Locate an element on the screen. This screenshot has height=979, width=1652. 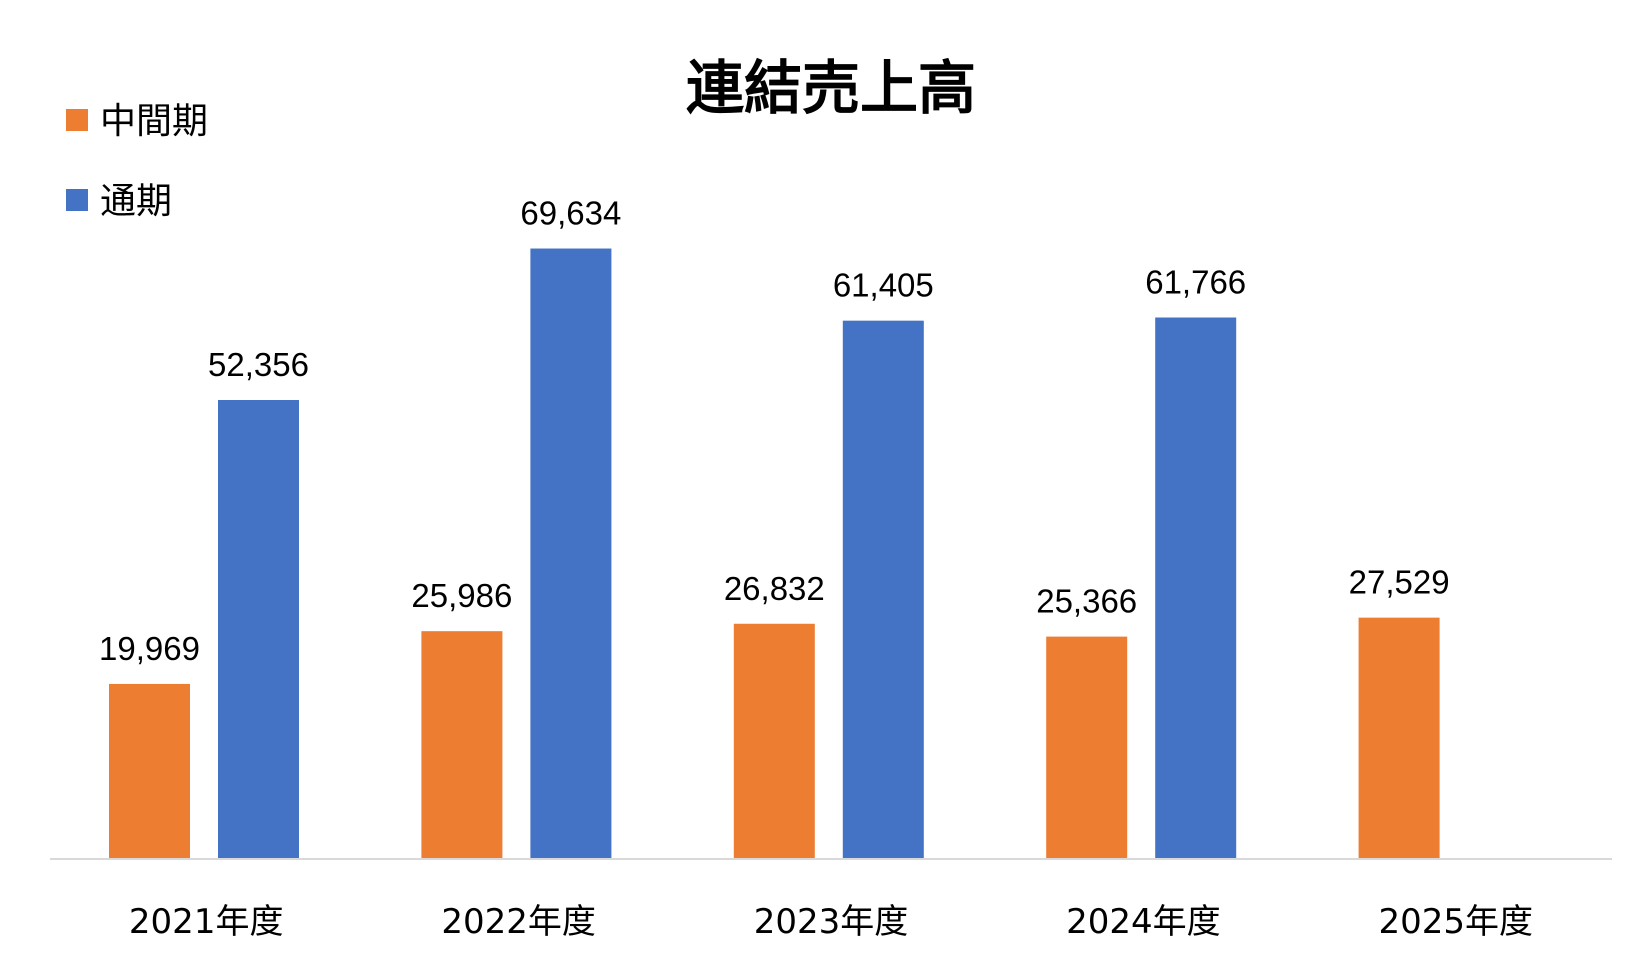
data-label-fullyear-3: 61,766 is located at coordinates (1195, 282).